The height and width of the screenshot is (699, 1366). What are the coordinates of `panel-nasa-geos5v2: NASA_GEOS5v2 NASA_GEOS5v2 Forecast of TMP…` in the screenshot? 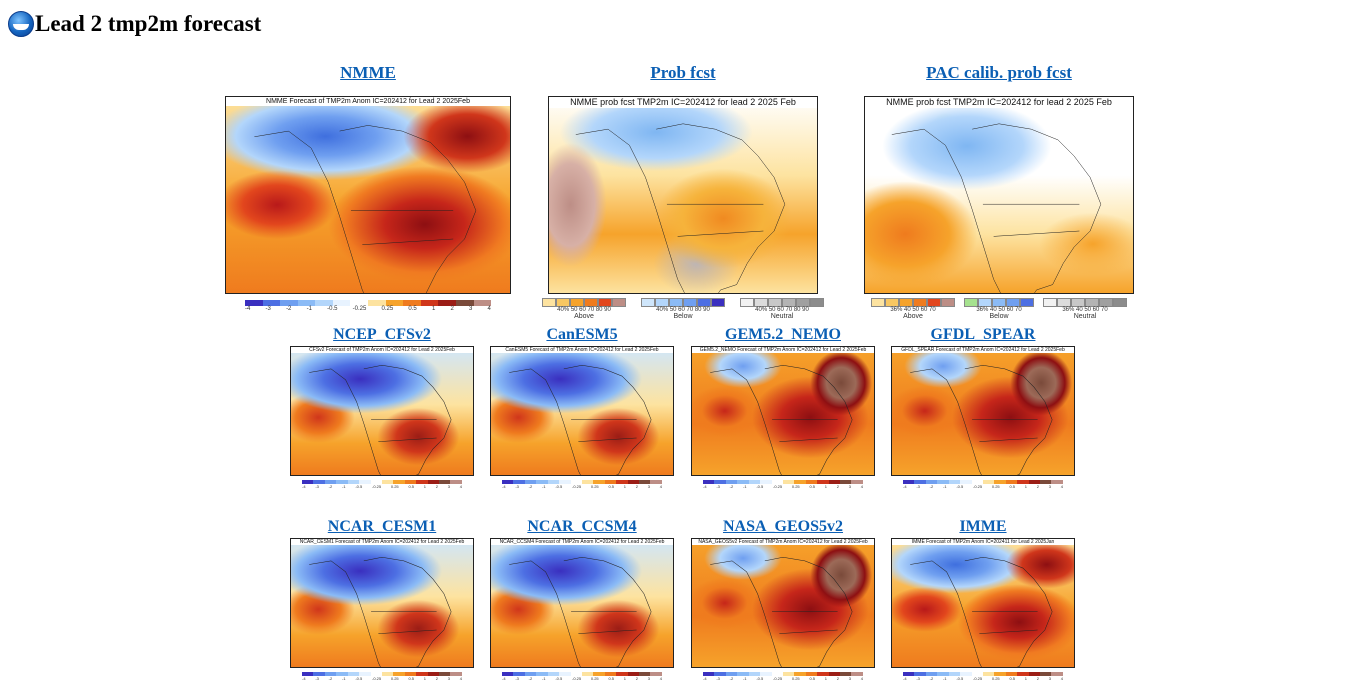 It's located at (783, 599).